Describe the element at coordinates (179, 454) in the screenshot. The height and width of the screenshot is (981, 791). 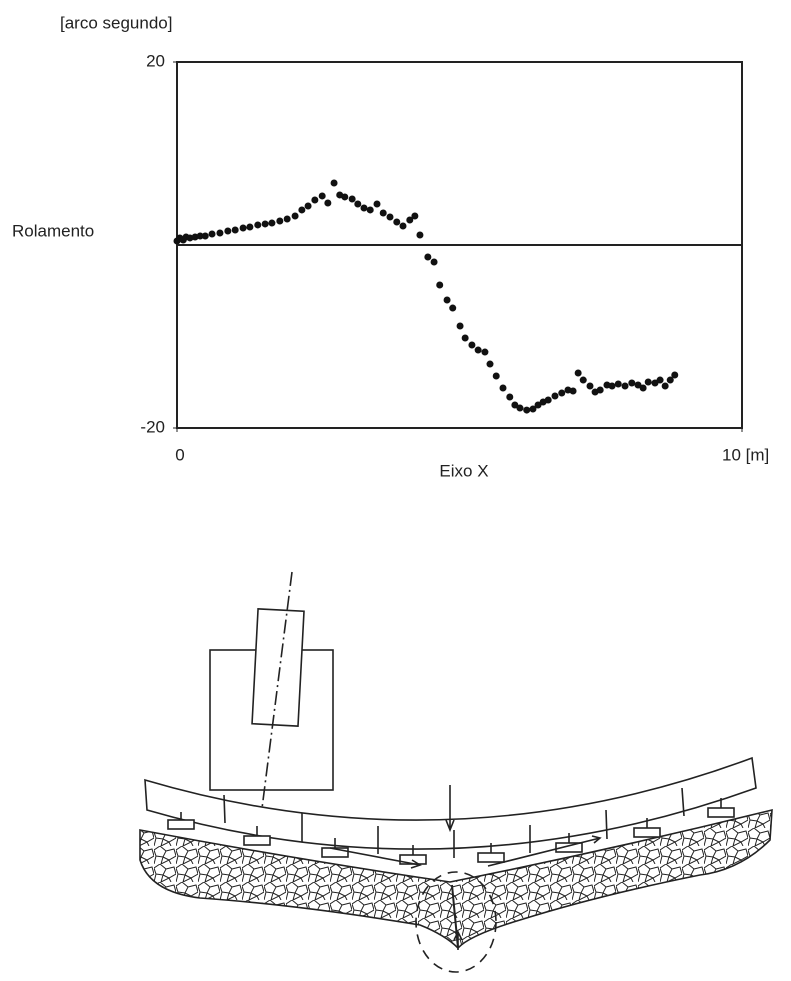
I see `x-tick-label: 0` at that location.